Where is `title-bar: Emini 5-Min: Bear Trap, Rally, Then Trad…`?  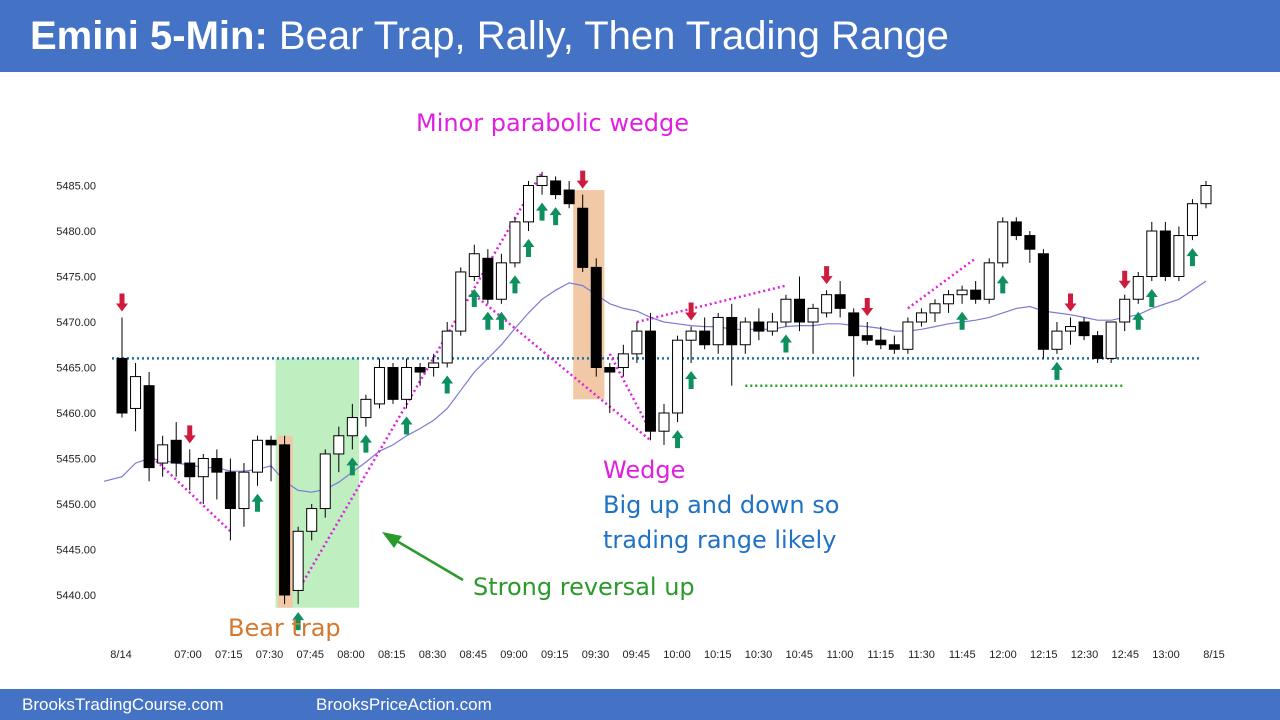
title-bar: Emini 5-Min: Bear Trap, Rally, Then Trad… is located at coordinates (640, 36).